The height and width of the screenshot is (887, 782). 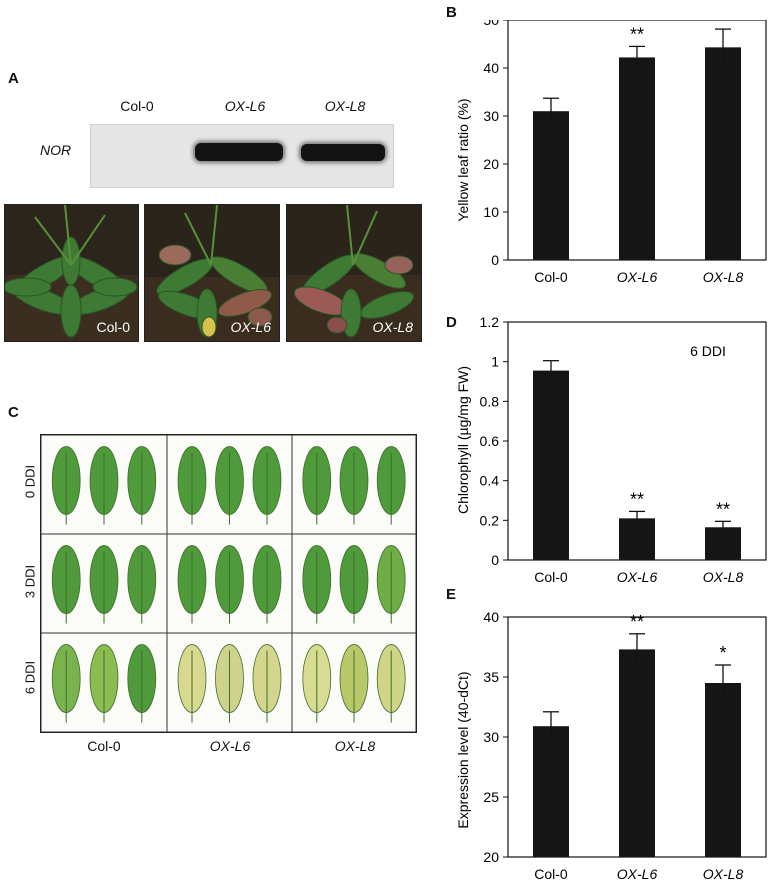 What do you see at coordinates (491, 617) in the screenshot?
I see `chart-e-ytick-label: 40` at bounding box center [491, 617].